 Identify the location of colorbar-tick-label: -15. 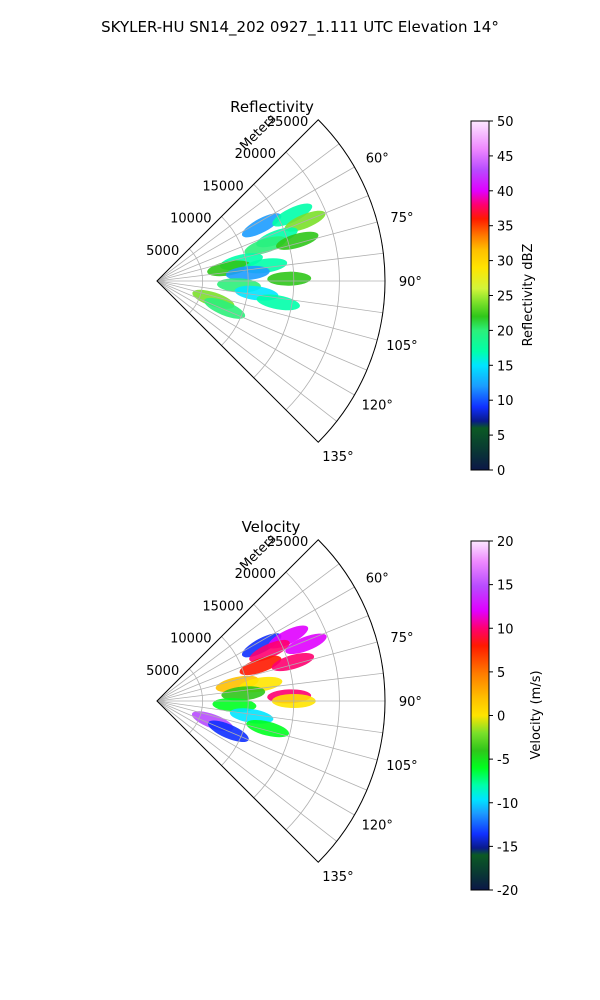
(507, 847).